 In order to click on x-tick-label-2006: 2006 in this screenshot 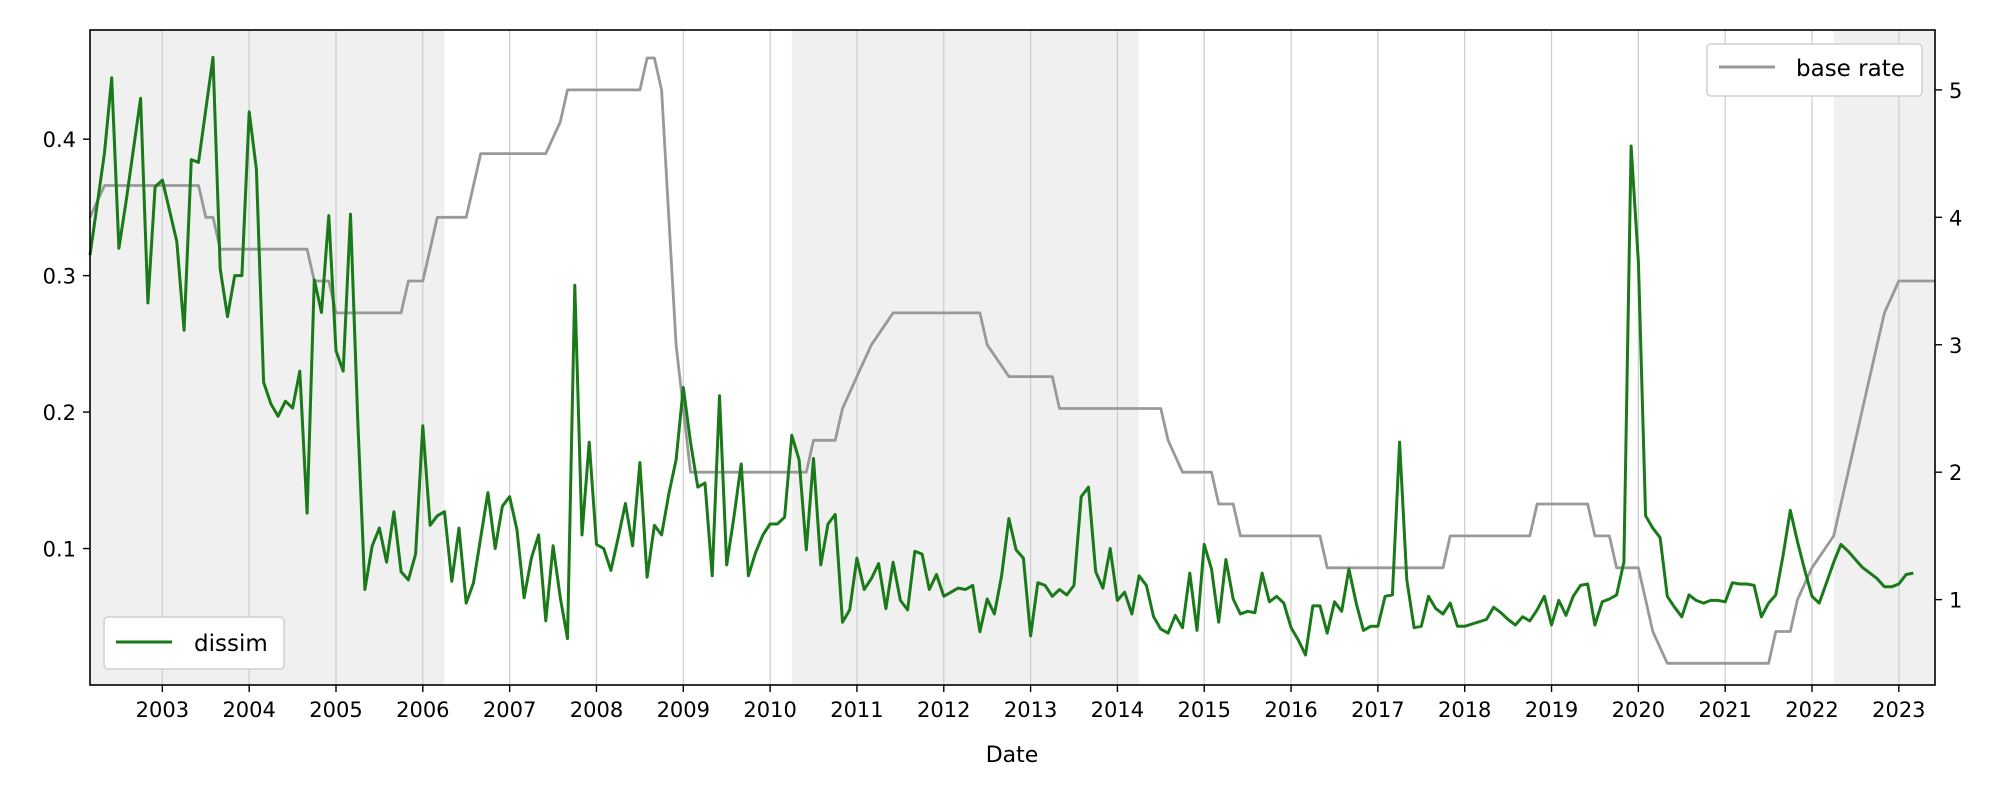, I will do `click(422, 710)`.